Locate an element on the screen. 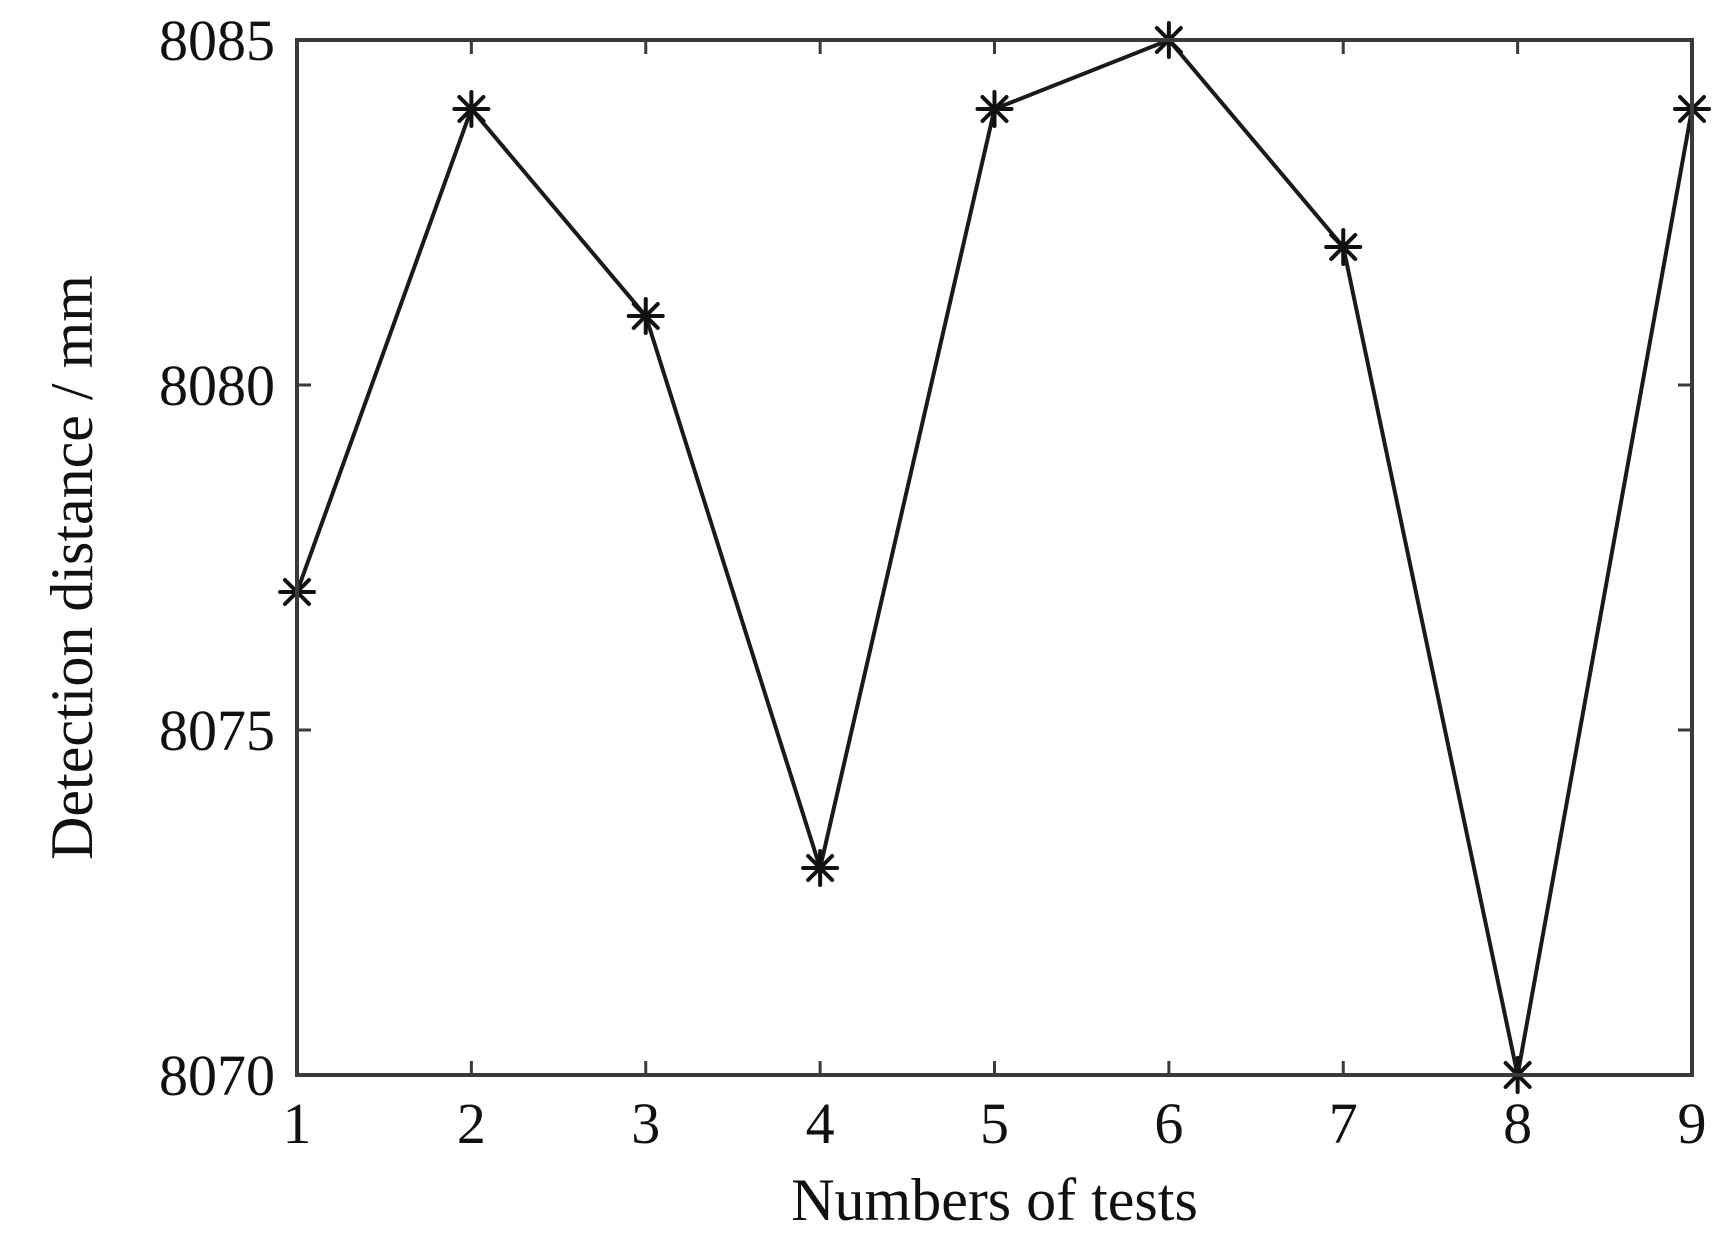 The image size is (1717, 1236). x-tick-label: 3 is located at coordinates (645, 1123).